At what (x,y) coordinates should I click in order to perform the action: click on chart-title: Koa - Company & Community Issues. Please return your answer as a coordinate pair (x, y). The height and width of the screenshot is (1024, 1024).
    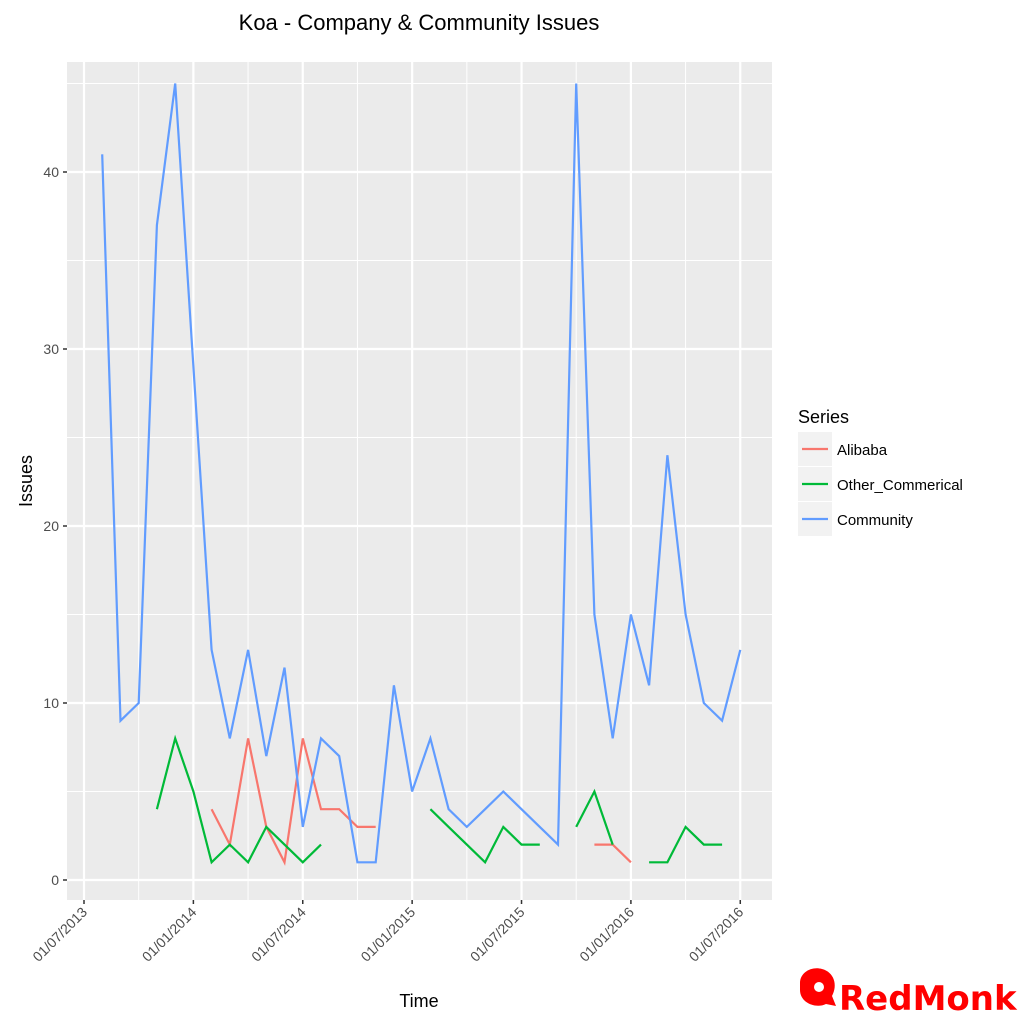
    Looking at the image, I should click on (419, 22).